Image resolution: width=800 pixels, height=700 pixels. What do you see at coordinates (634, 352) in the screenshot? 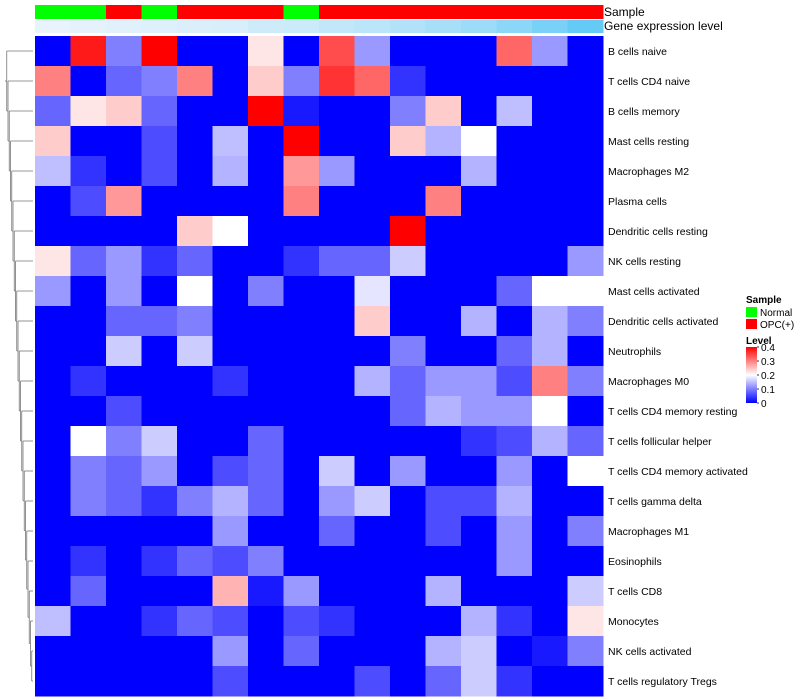
I see `row-label: Neutrophils` at bounding box center [634, 352].